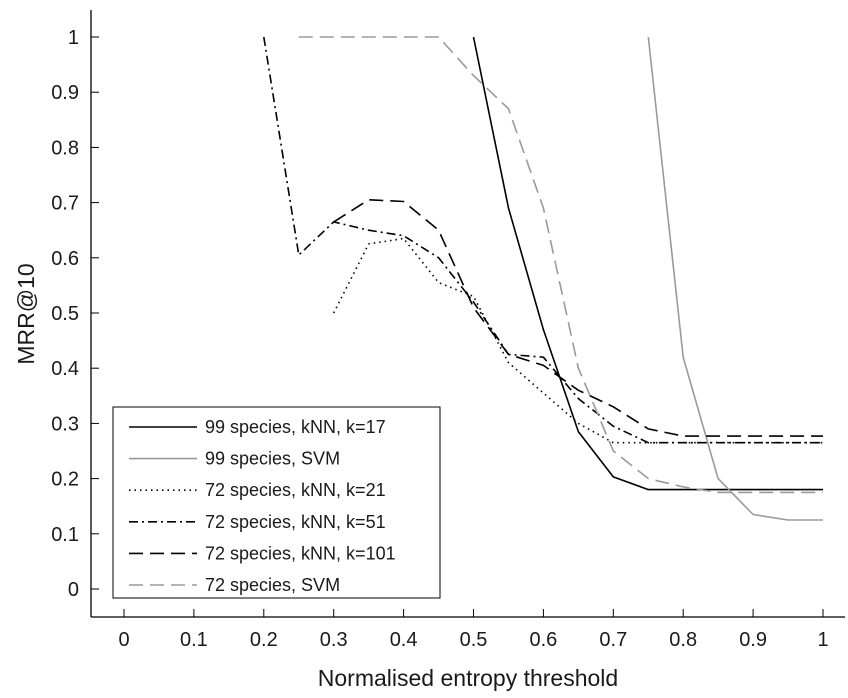 The height and width of the screenshot is (698, 848). I want to click on y-tick-label: 0.5, so click(65, 314).